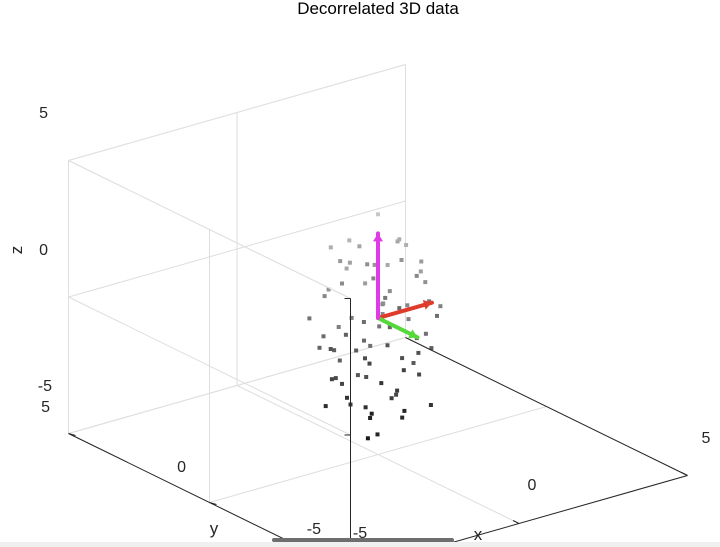 The width and height of the screenshot is (720, 547). Describe the element at coordinates (403, 285) in the screenshot. I see `direction-vectors` at that location.